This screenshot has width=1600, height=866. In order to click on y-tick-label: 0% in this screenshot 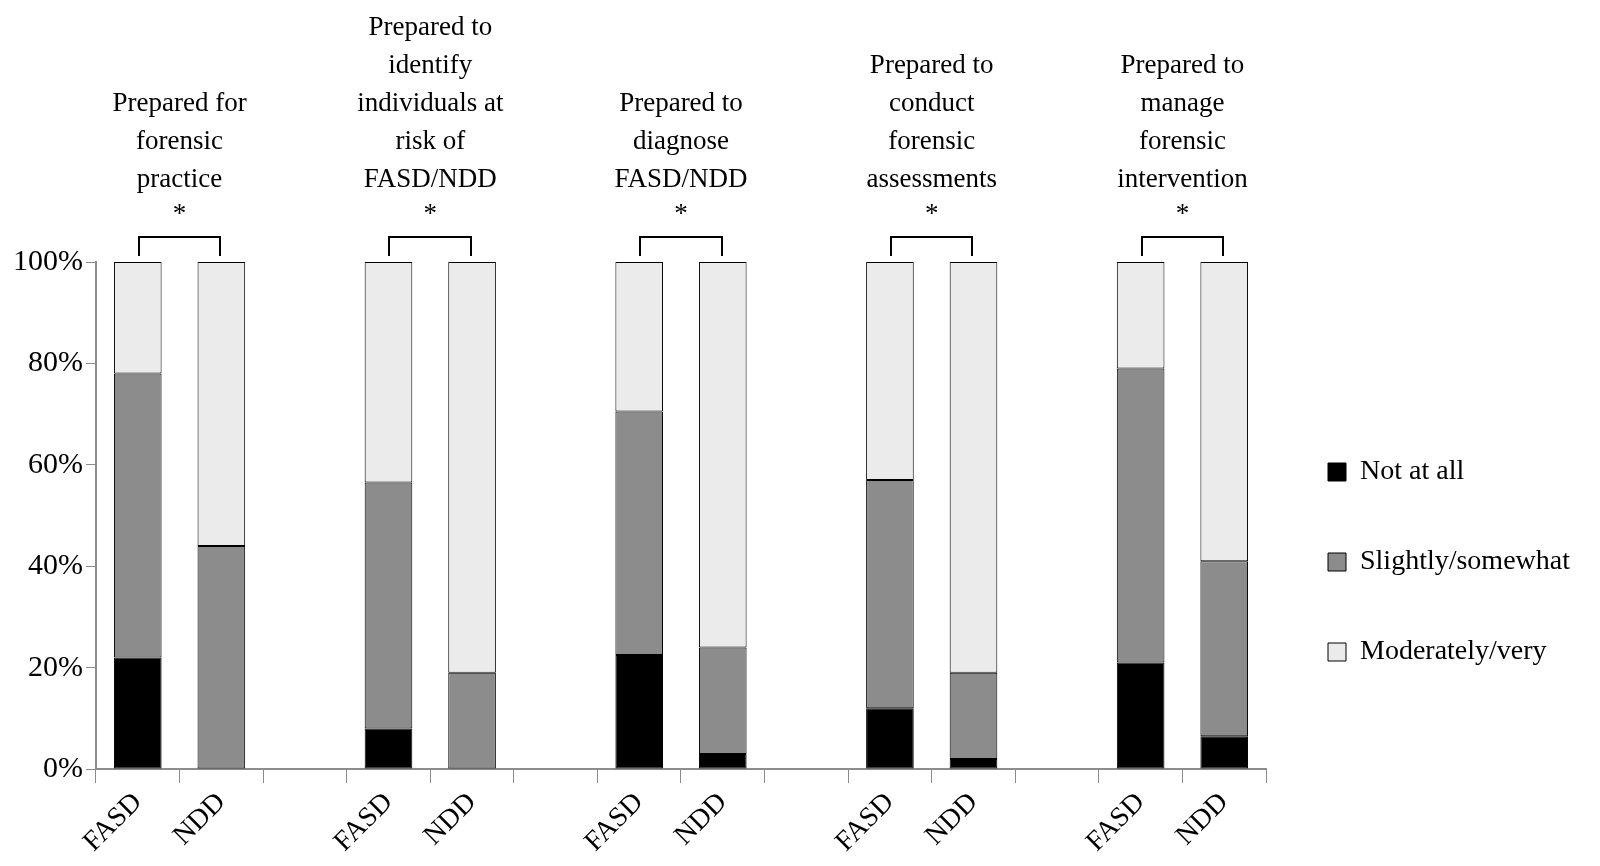, I will do `click(62, 766)`.